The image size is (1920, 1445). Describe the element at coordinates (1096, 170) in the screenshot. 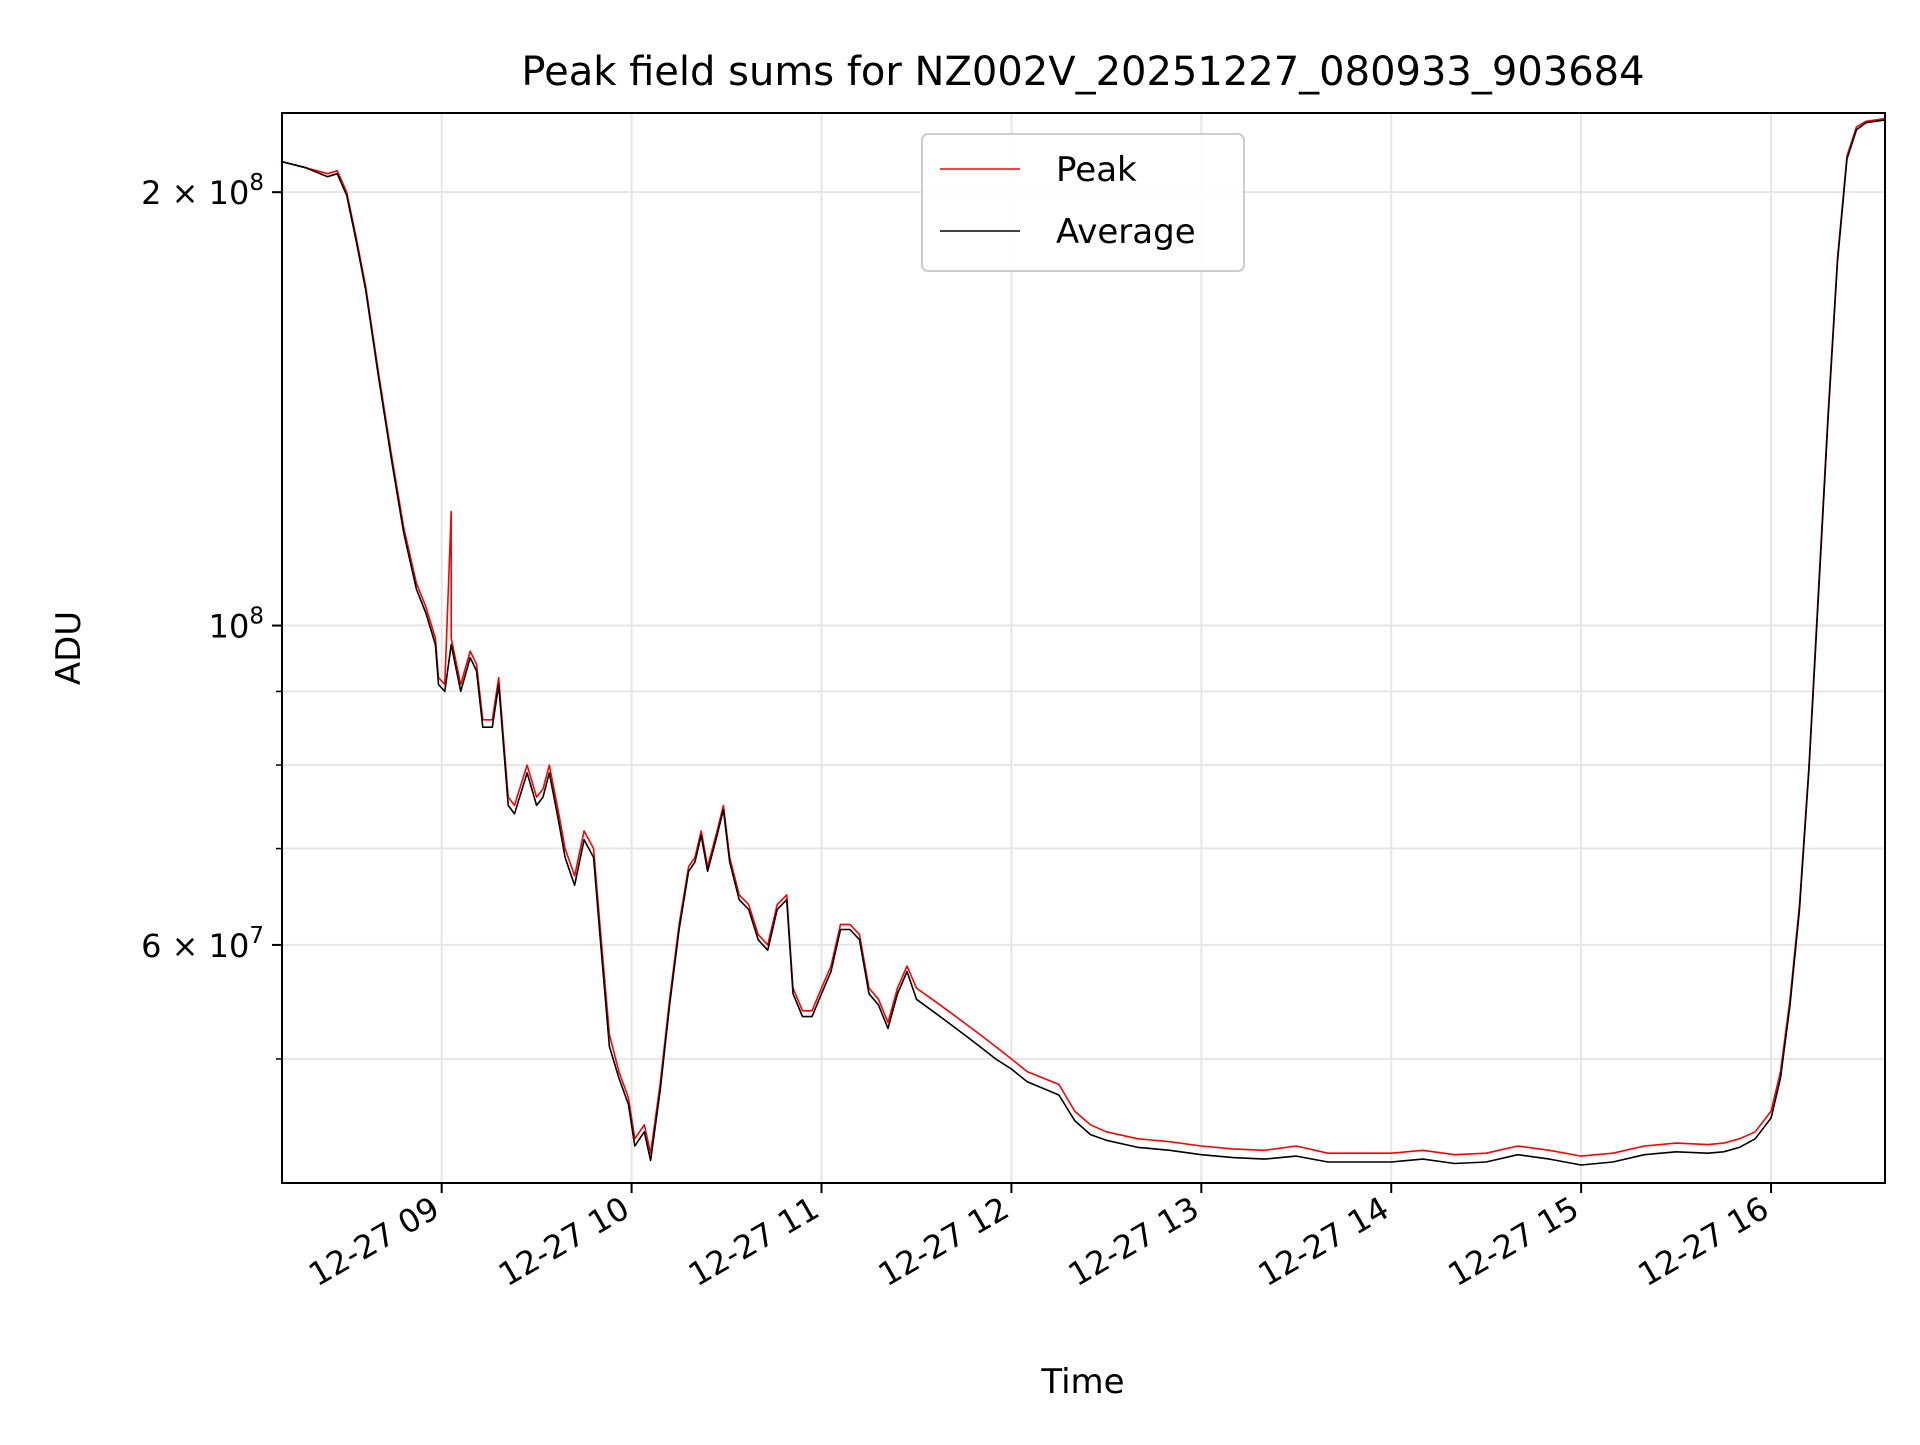

I see `legend-label-peak: Peak` at that location.